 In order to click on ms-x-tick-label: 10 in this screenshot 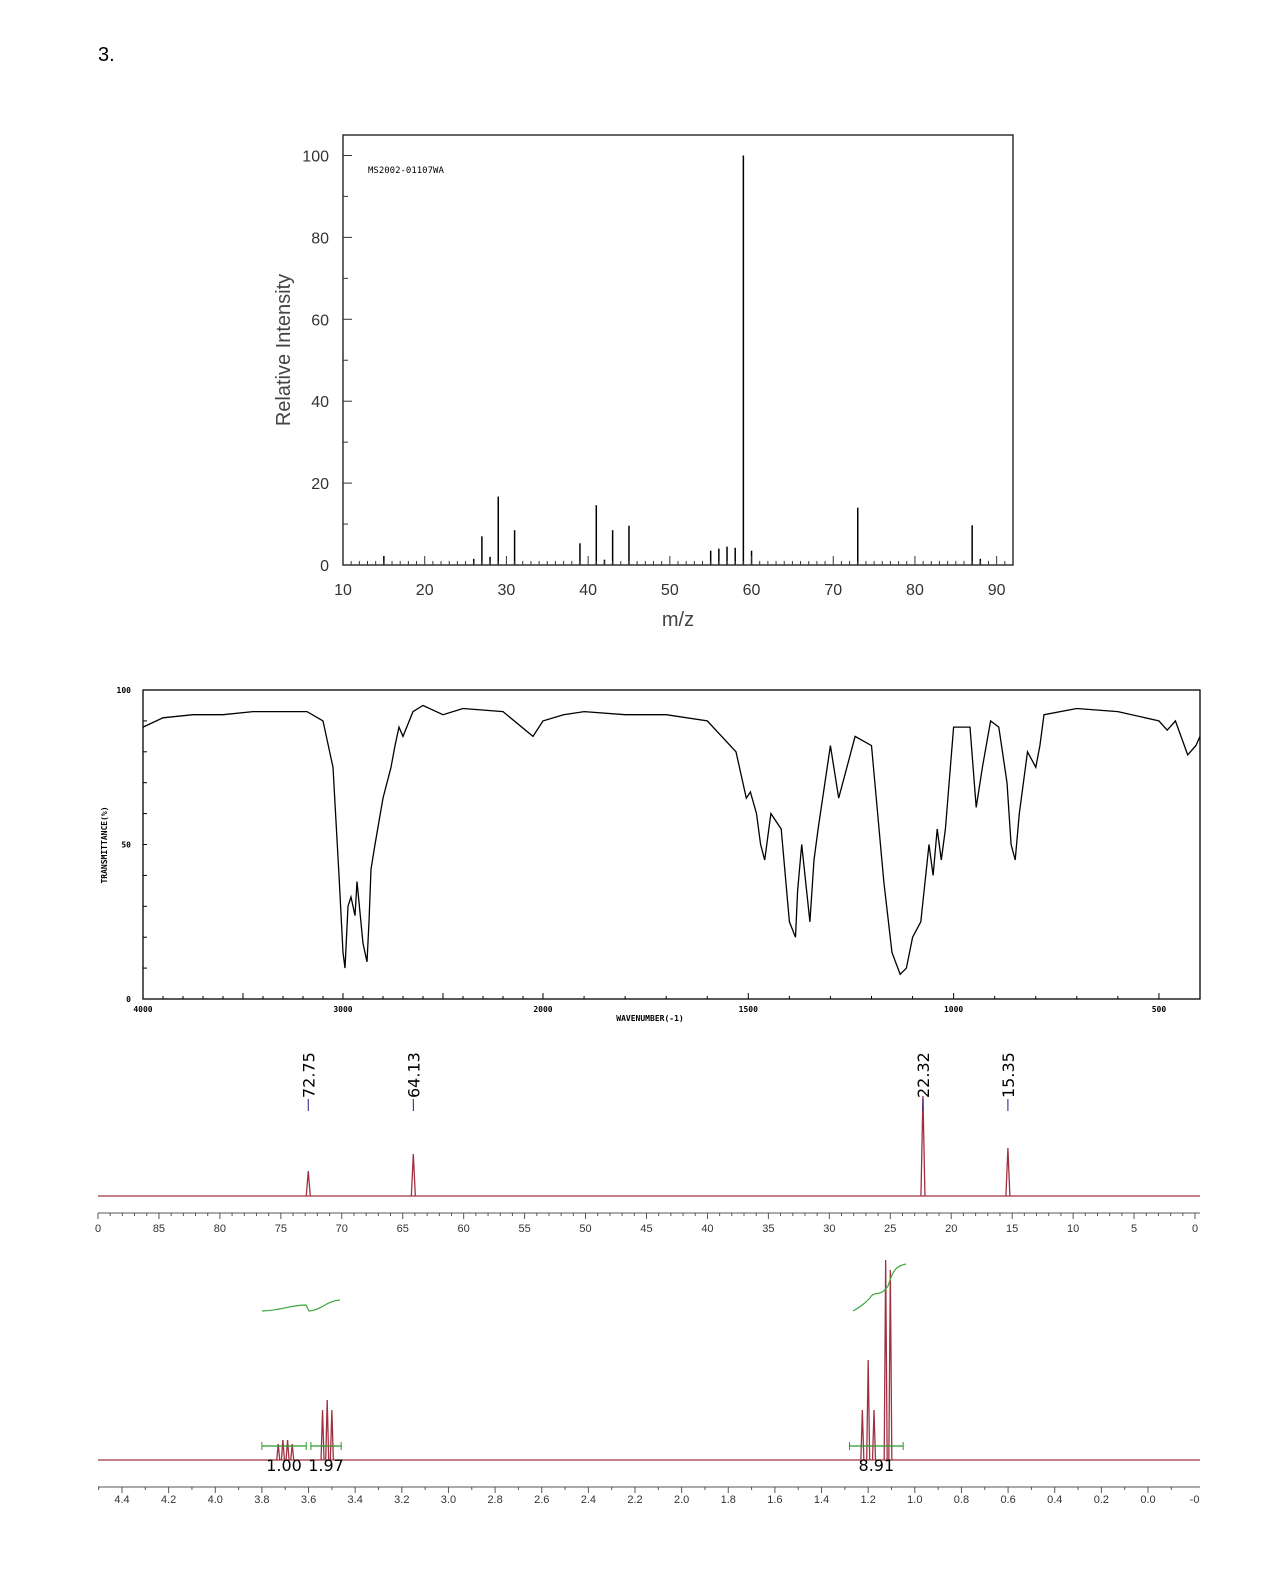, I will do `click(343, 590)`.